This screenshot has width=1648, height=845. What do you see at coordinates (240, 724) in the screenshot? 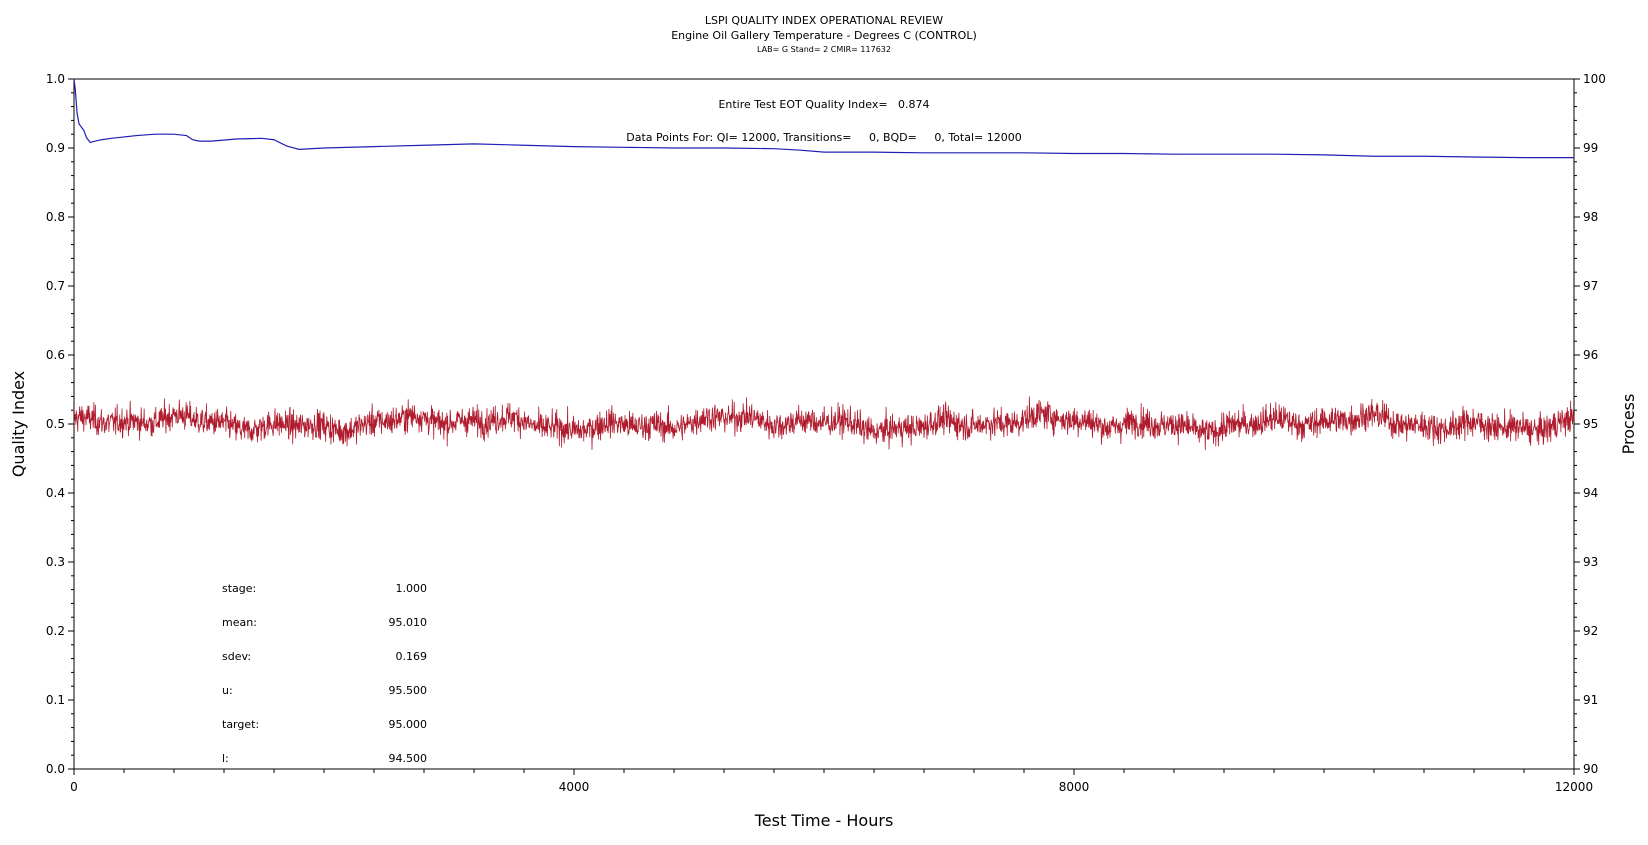
I see `stat-label: target:` at bounding box center [240, 724].